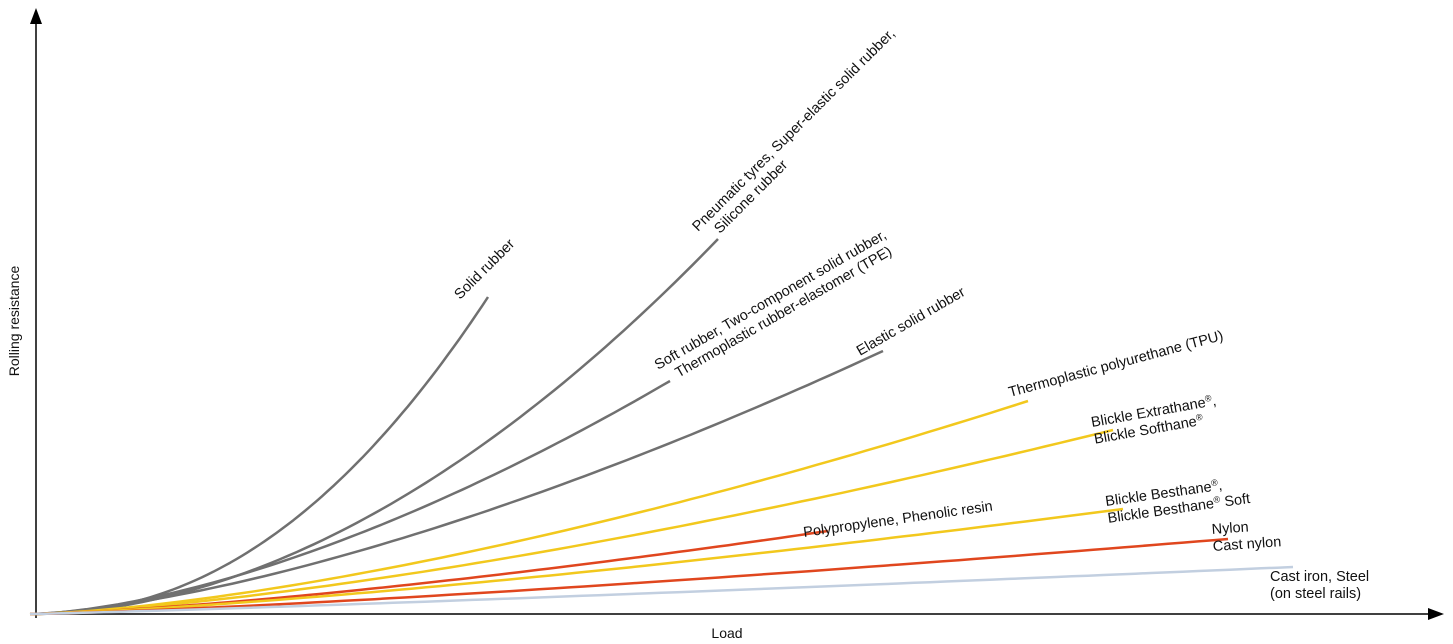  Describe the element at coordinates (726, 633) in the screenshot. I see `x-axis-label: Load` at that location.